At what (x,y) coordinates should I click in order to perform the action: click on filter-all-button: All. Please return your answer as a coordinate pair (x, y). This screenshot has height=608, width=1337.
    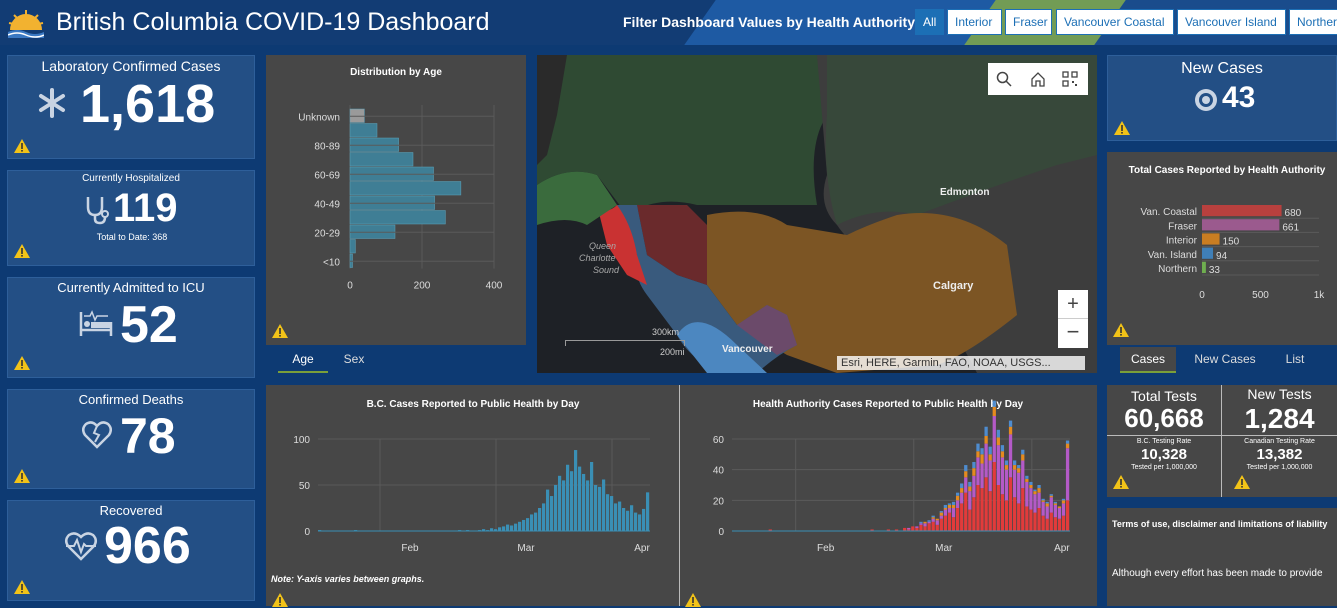
    Looking at the image, I should click on (929, 22).